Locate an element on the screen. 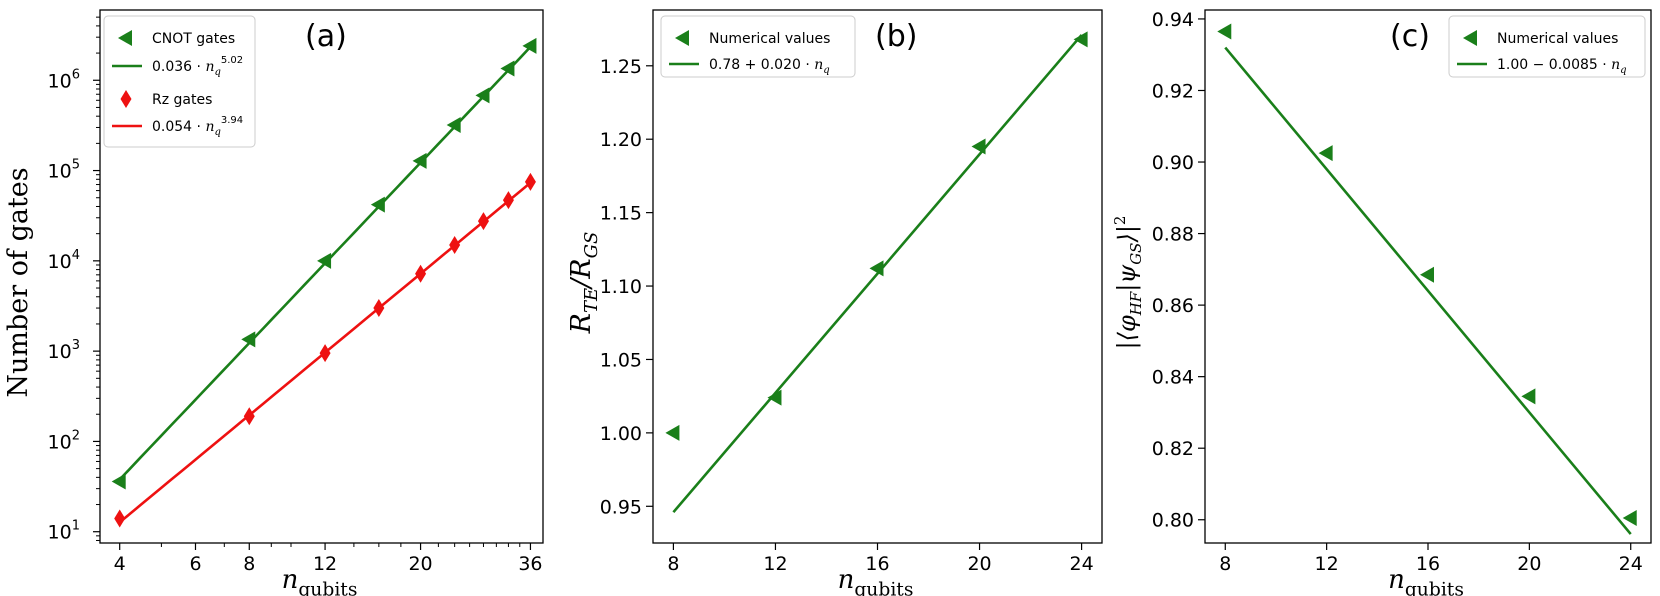 The image size is (1660, 596). y-tick-label: 0.88 is located at coordinates (1173, 235).